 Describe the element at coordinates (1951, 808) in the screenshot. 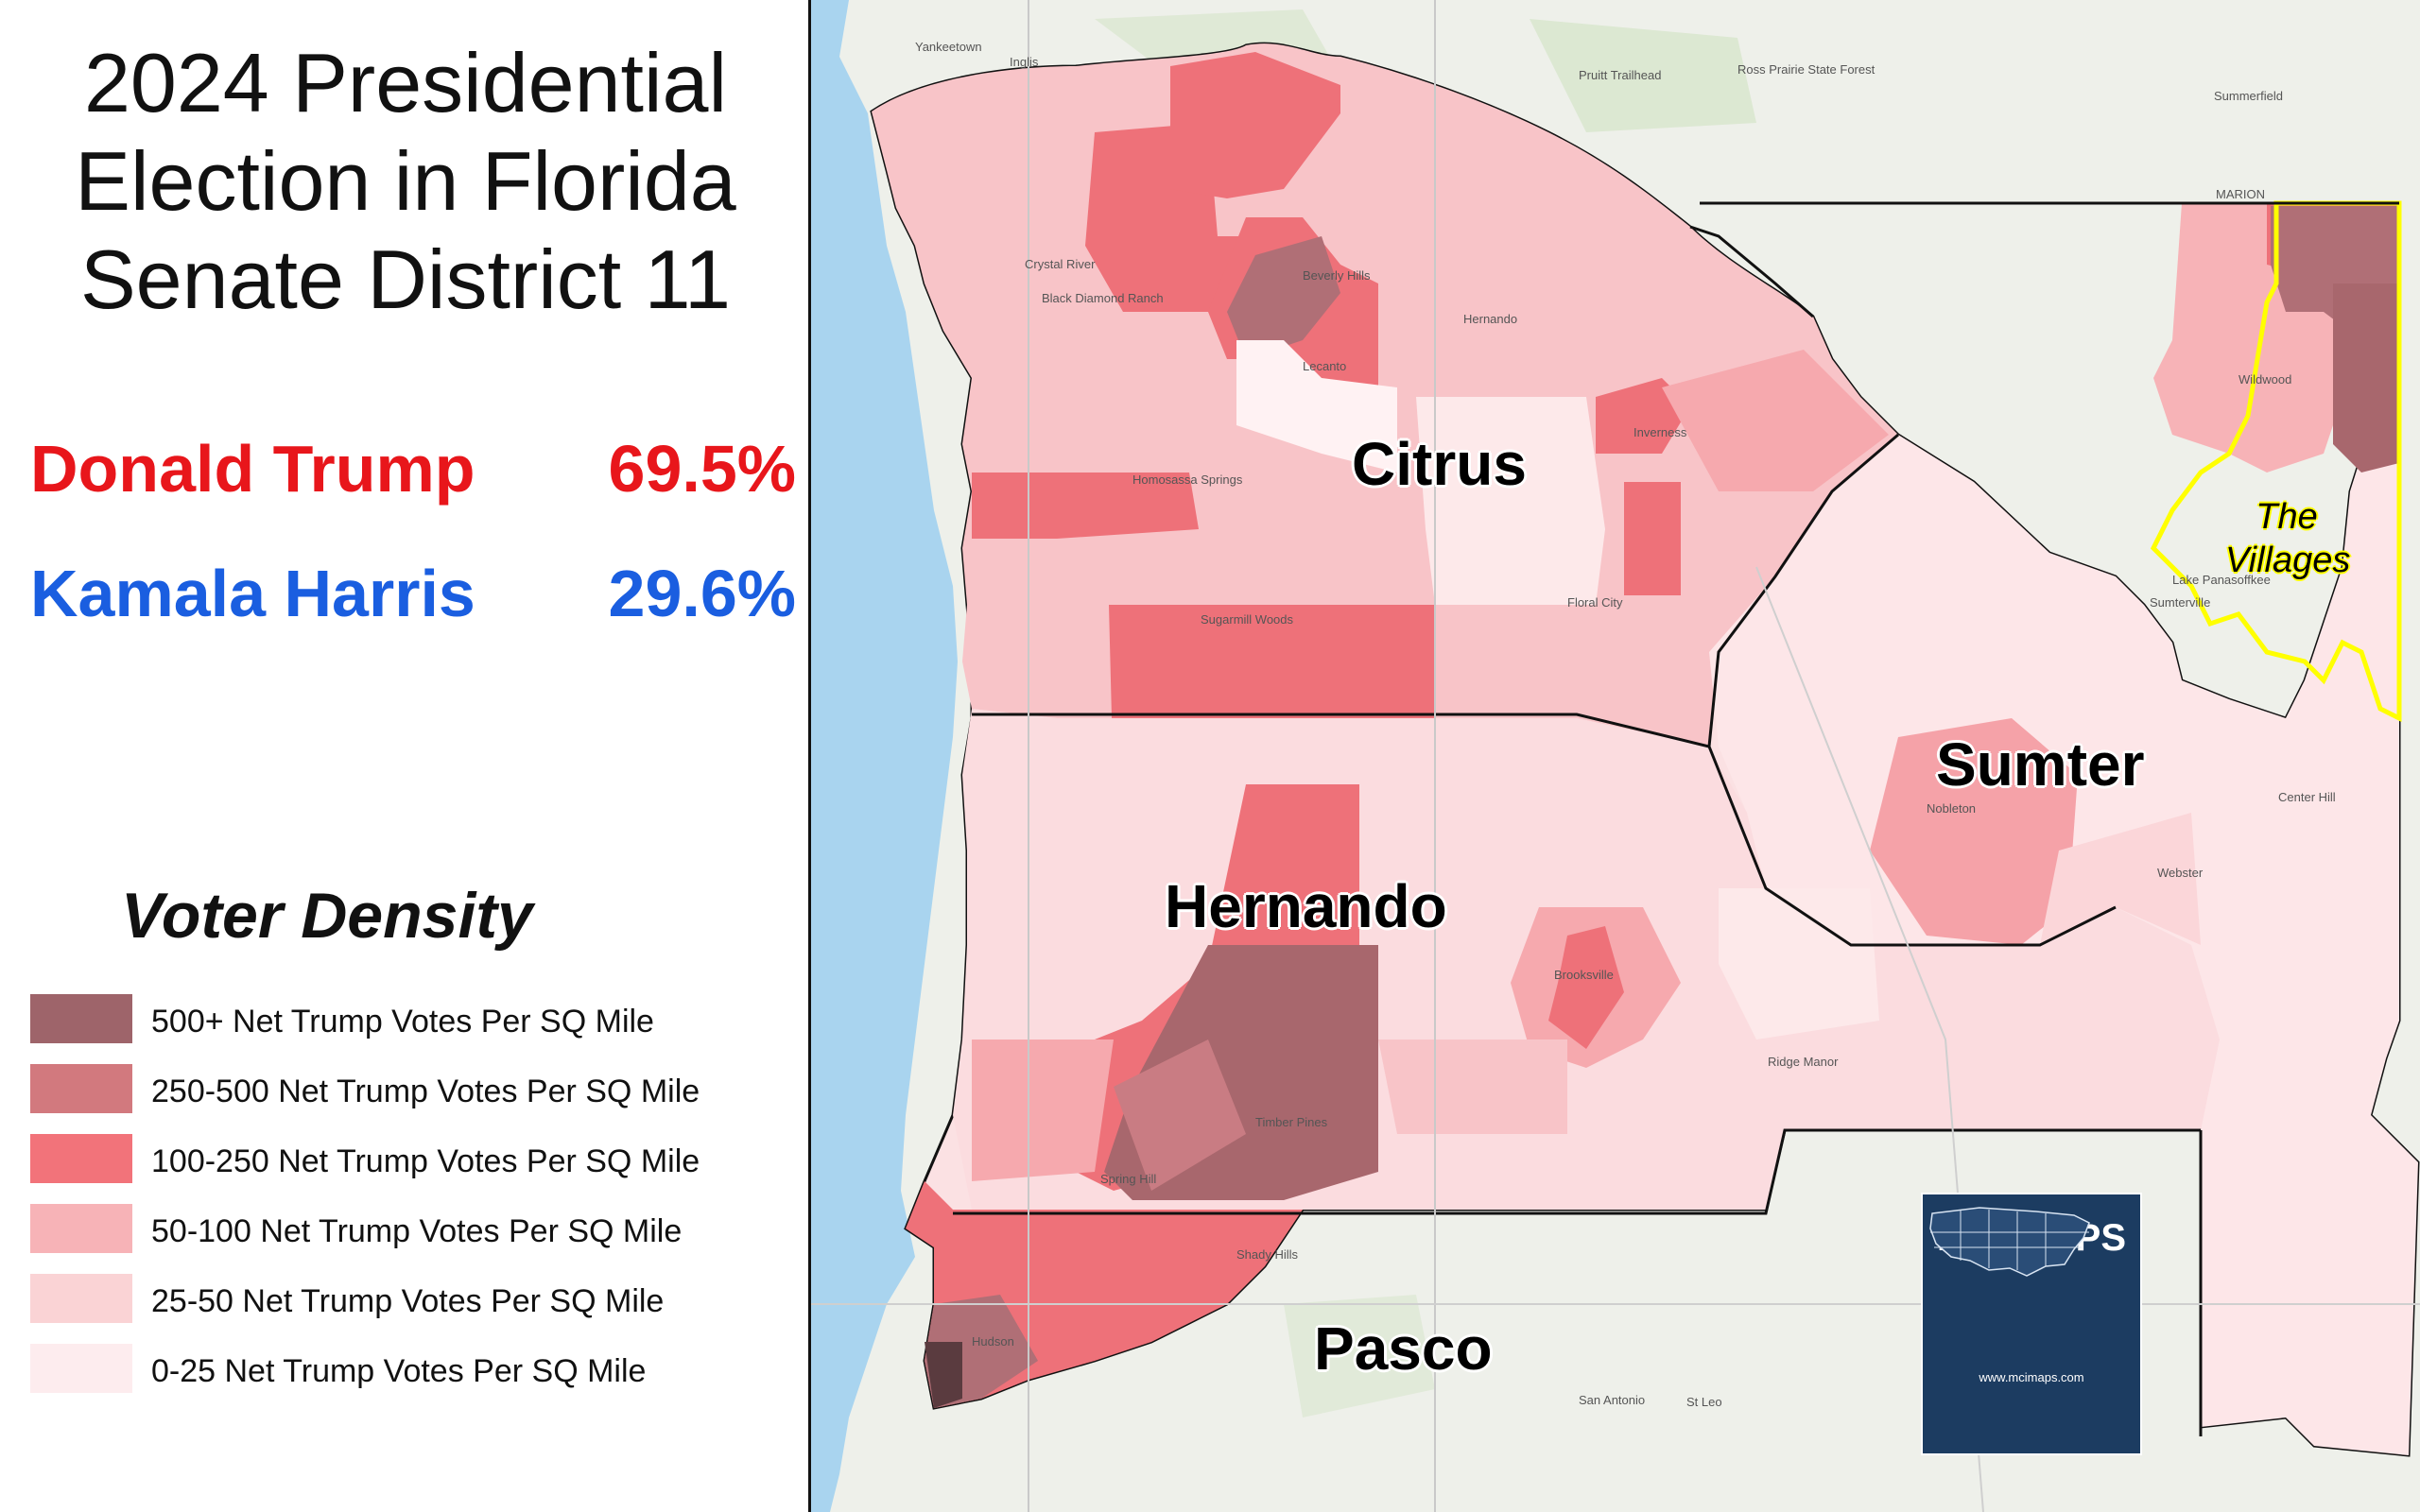

I see `place-label: Nobleton` at that location.